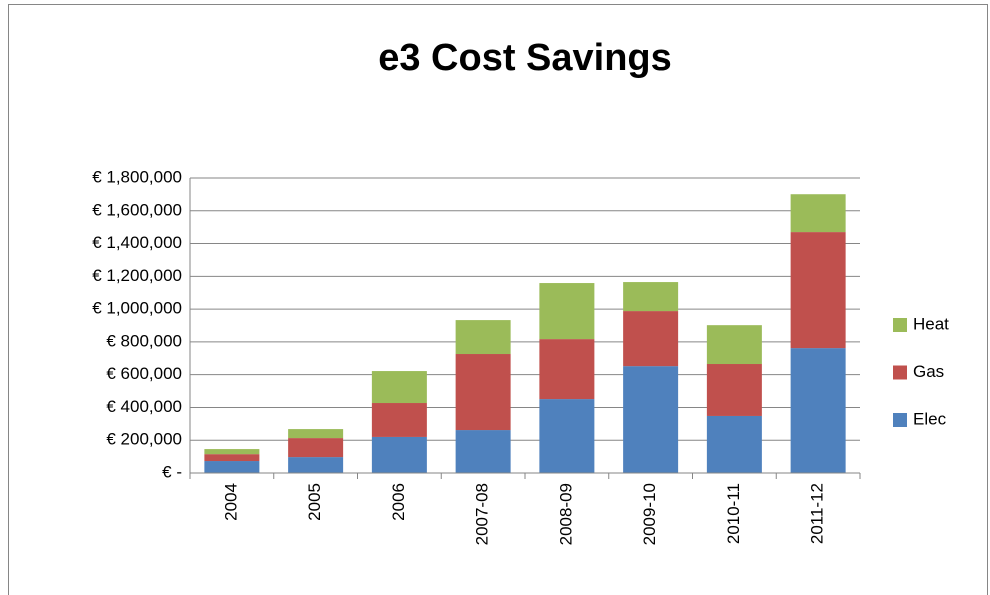 The image size is (990, 595). I want to click on legend-label: Heat, so click(931, 323).